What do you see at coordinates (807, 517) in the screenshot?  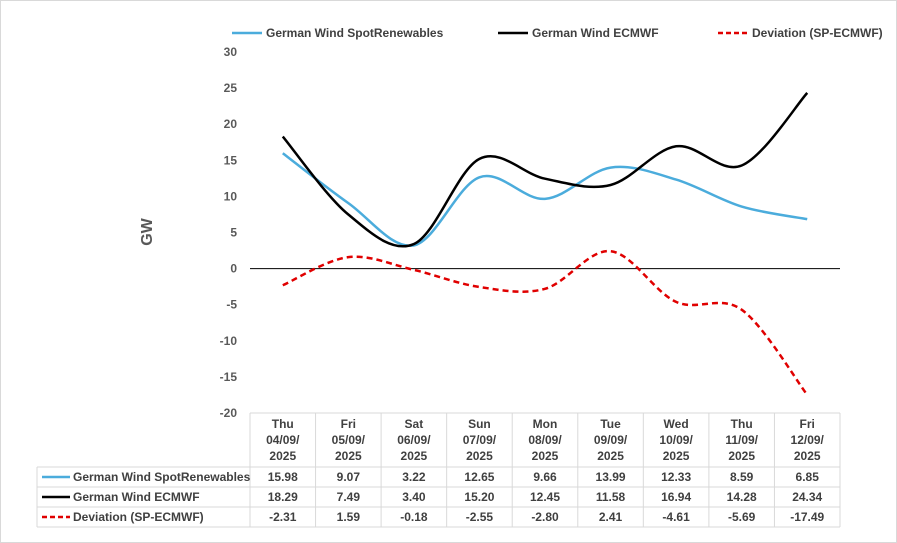 I see `table-cell: -17.49` at bounding box center [807, 517].